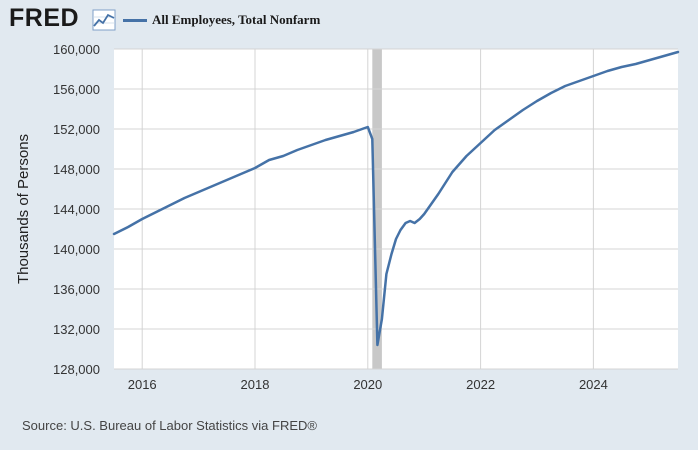 Image resolution: width=698 pixels, height=450 pixels. I want to click on x-tick-label: 2024, so click(593, 384).